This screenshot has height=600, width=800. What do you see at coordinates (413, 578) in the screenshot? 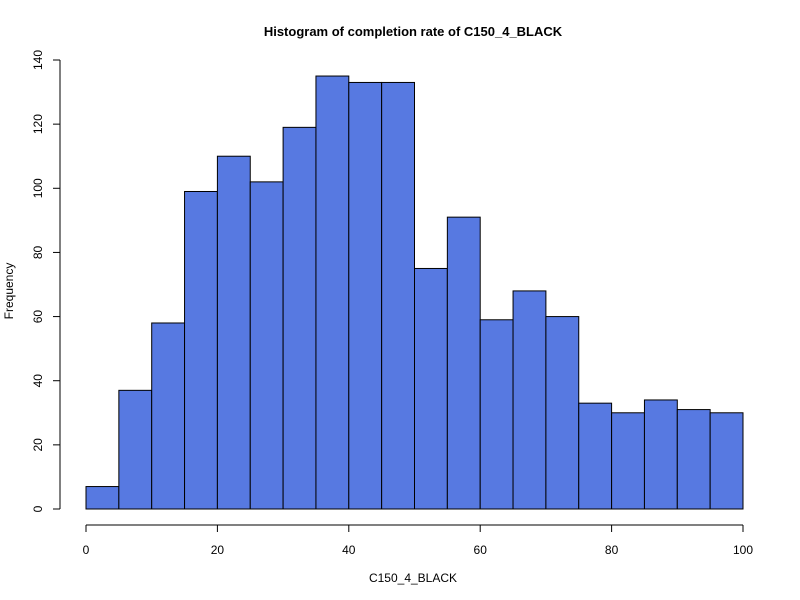
I see `x-axis-label: C150_4_BLACK` at bounding box center [413, 578].